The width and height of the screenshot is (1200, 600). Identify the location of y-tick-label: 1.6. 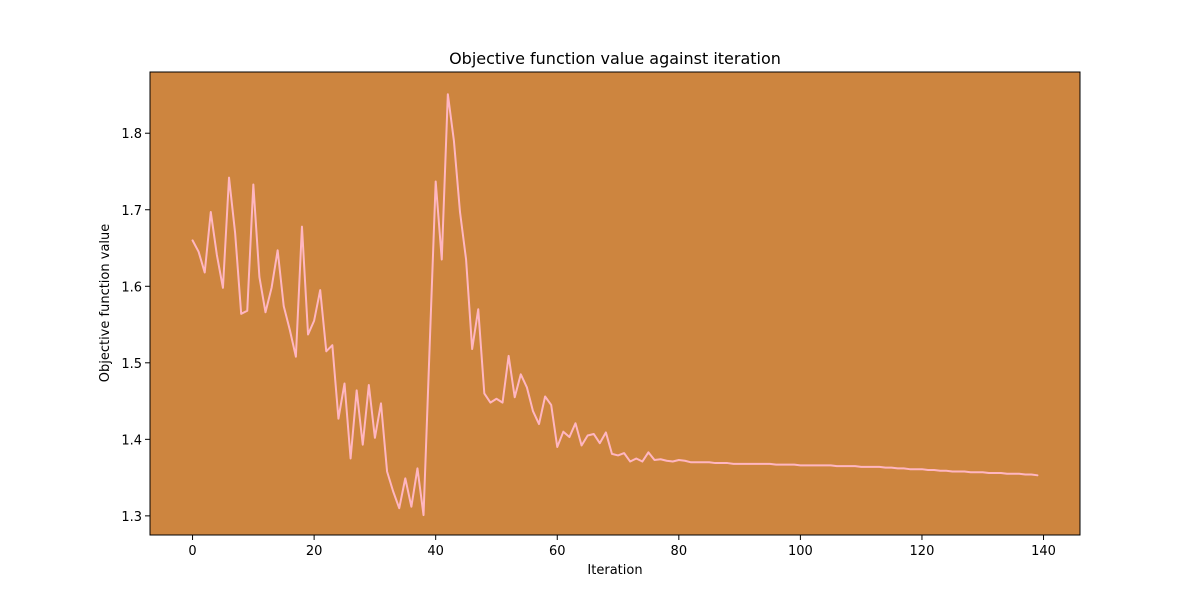
(131, 287).